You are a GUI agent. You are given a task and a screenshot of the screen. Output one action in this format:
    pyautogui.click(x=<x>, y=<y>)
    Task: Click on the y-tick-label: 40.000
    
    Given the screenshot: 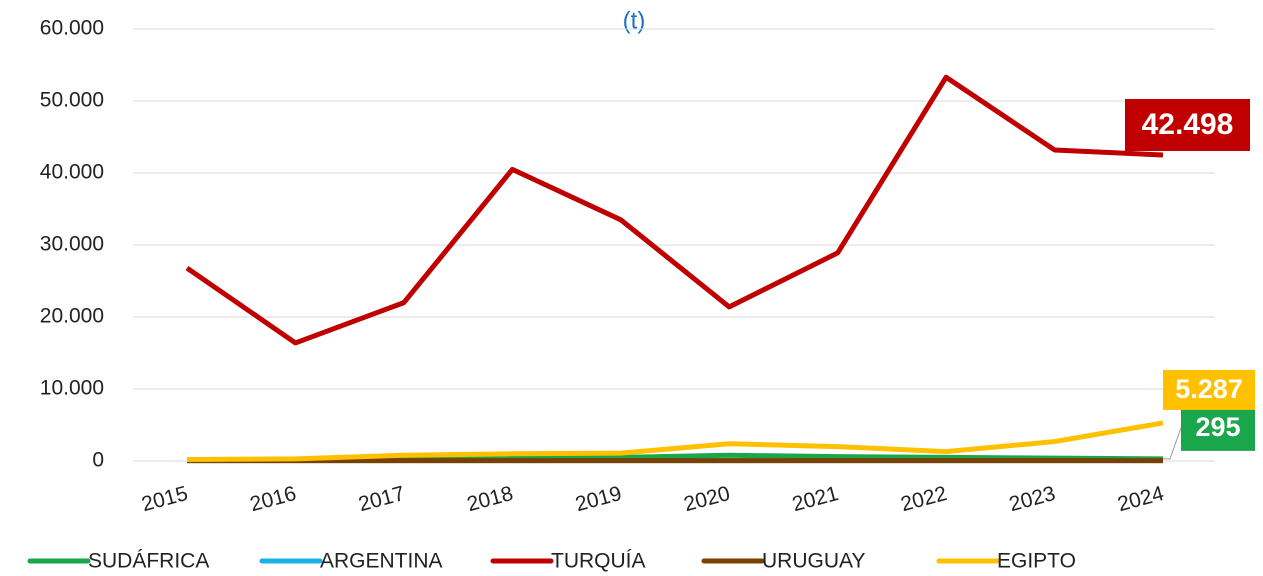 What is the action you would take?
    pyautogui.click(x=72, y=172)
    